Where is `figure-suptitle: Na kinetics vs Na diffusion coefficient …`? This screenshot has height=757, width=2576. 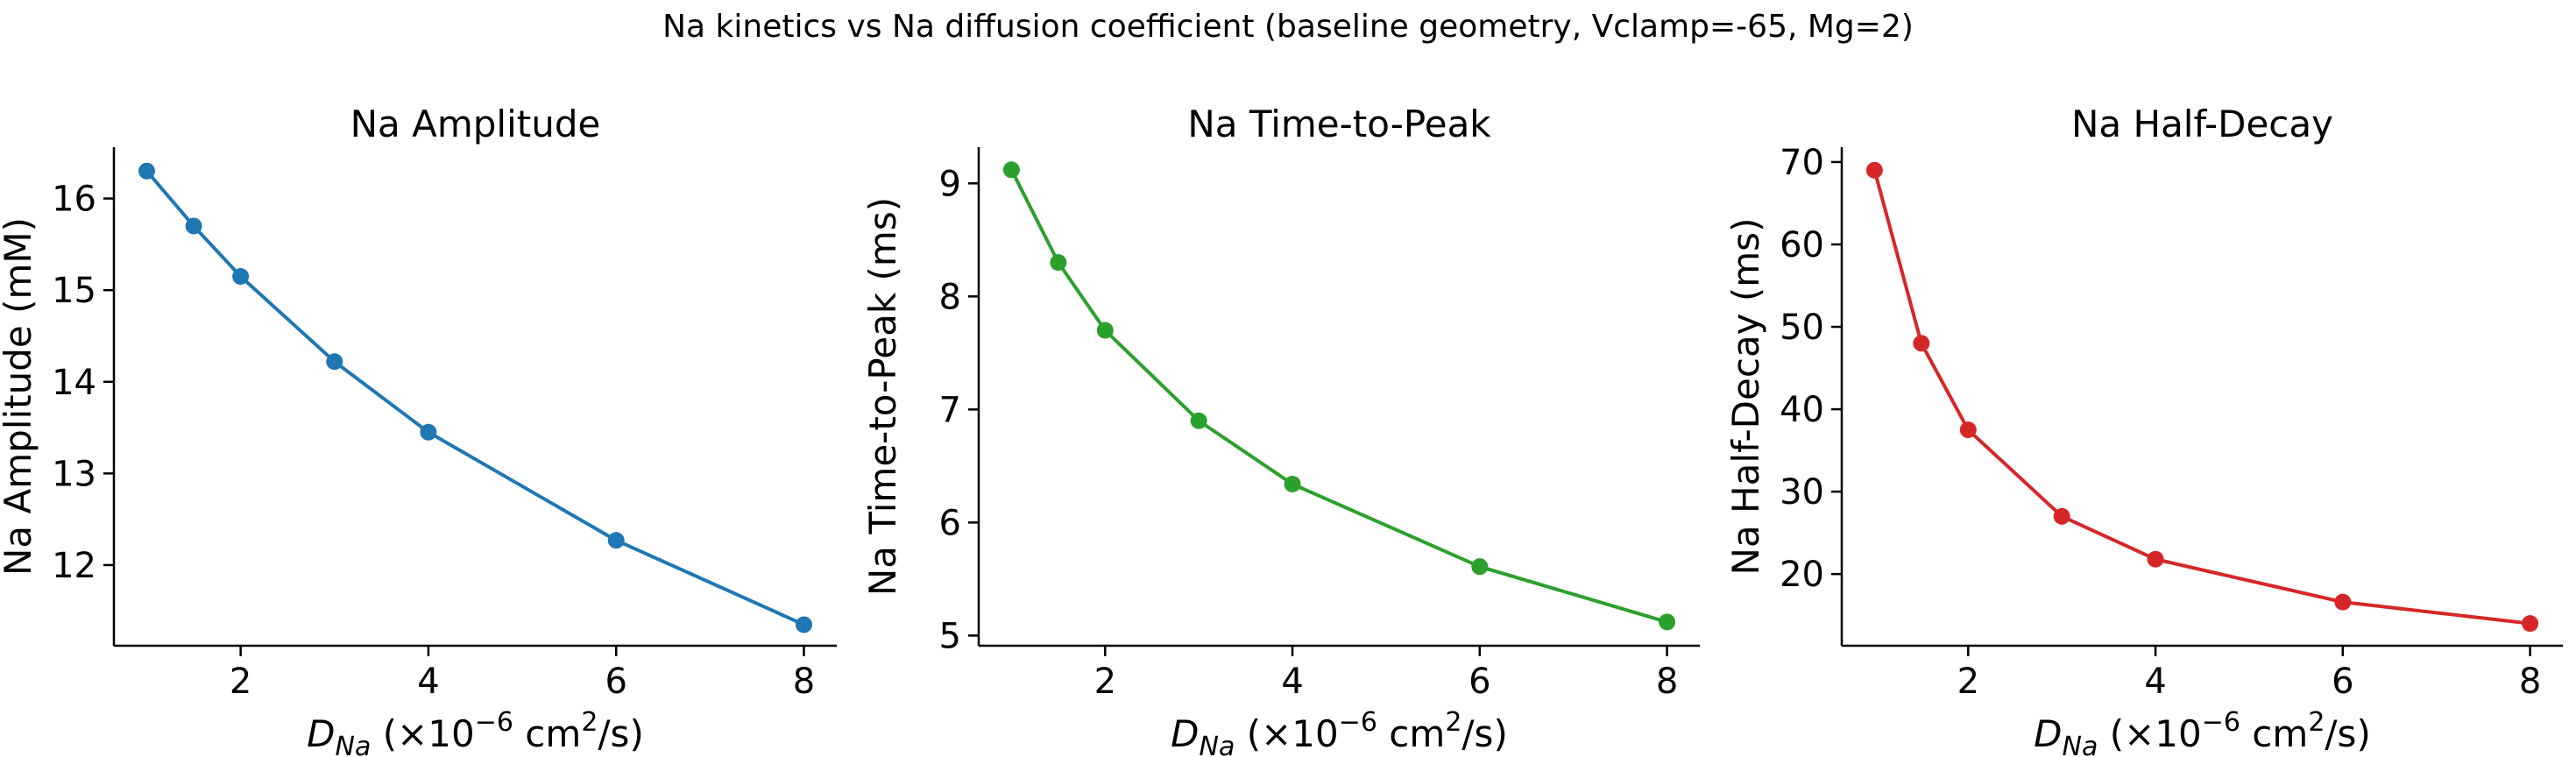 figure-suptitle: Na kinetics vs Na diffusion coefficient … is located at coordinates (1288, 27).